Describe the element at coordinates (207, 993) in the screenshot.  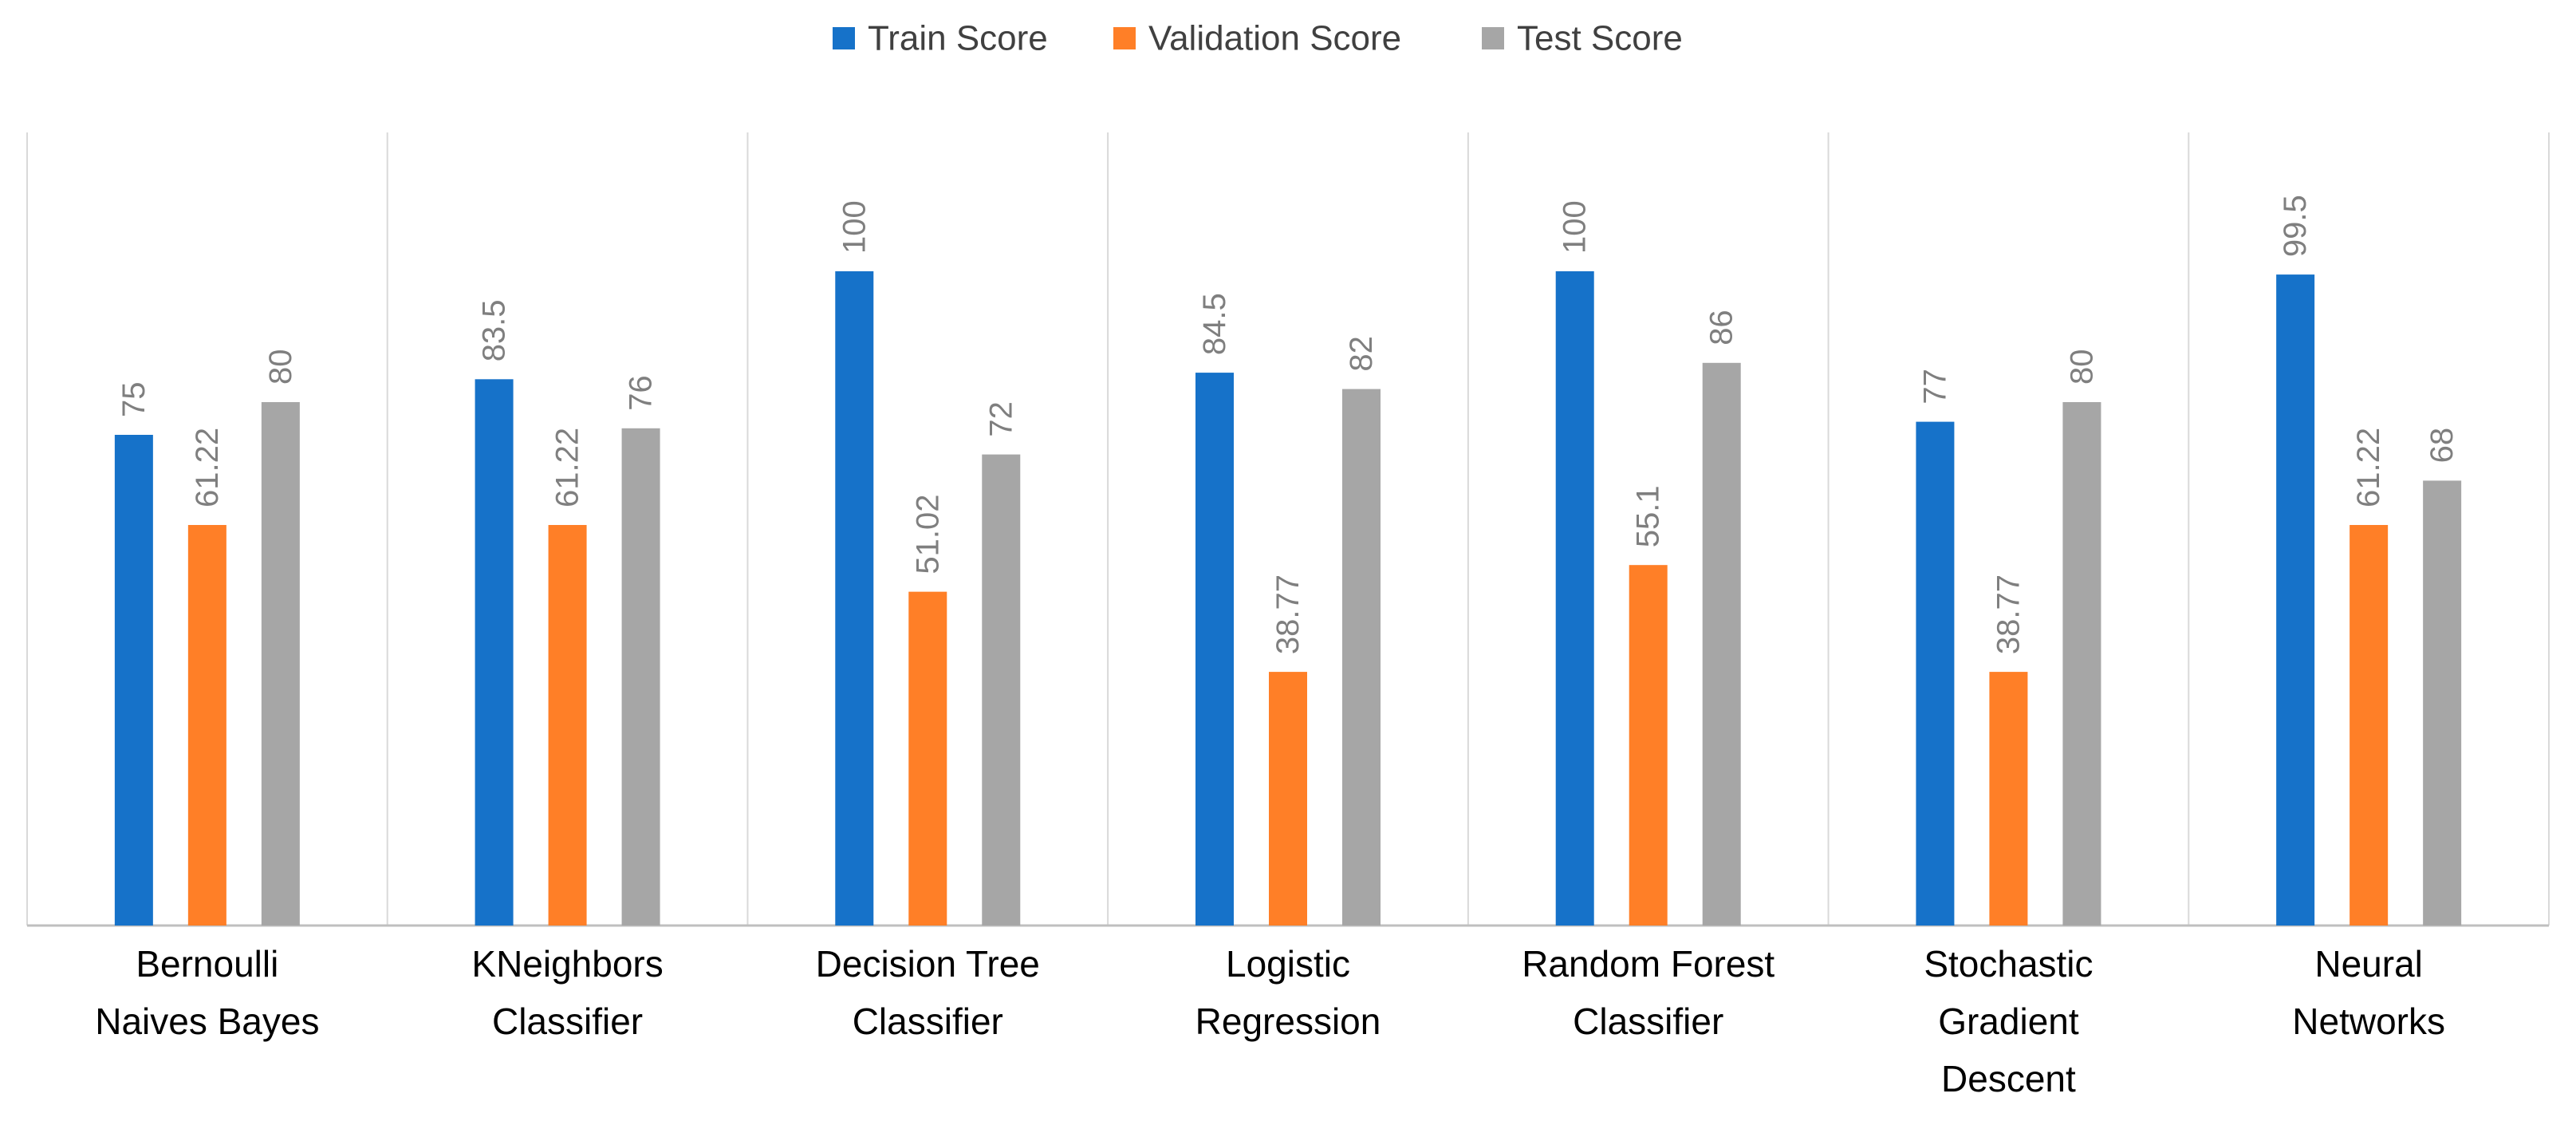
I see `category-label: Bernoulli Naives Bayes` at that location.